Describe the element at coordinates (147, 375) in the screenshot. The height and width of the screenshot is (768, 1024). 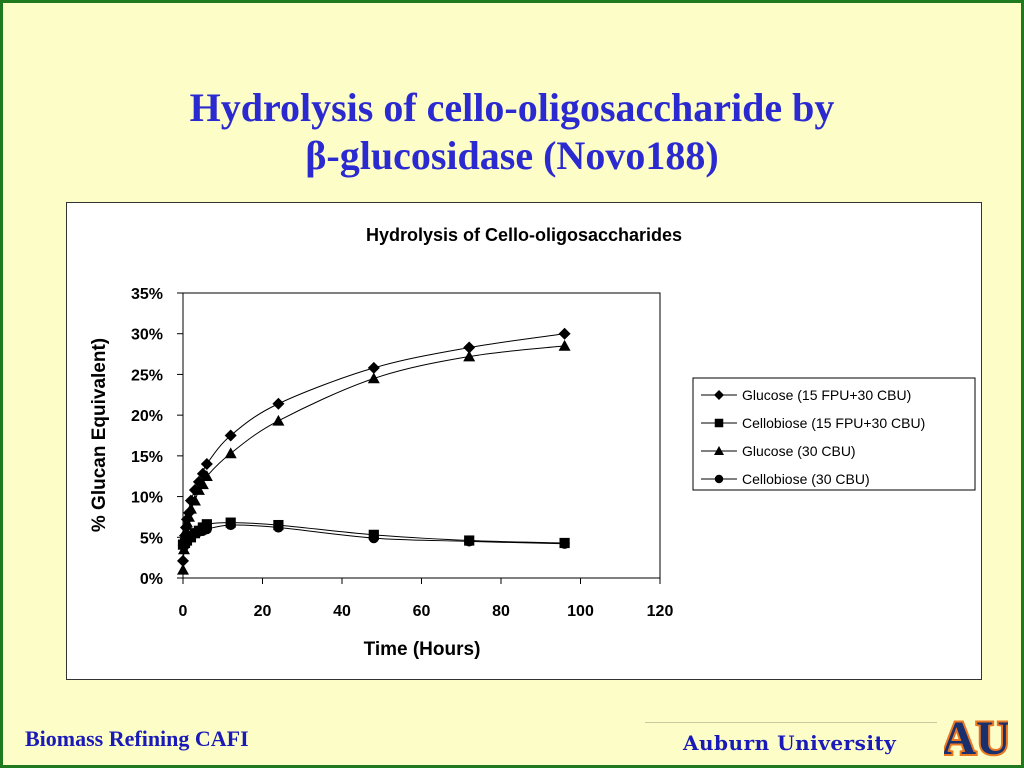
I see `y-tick-label: 25%` at that location.